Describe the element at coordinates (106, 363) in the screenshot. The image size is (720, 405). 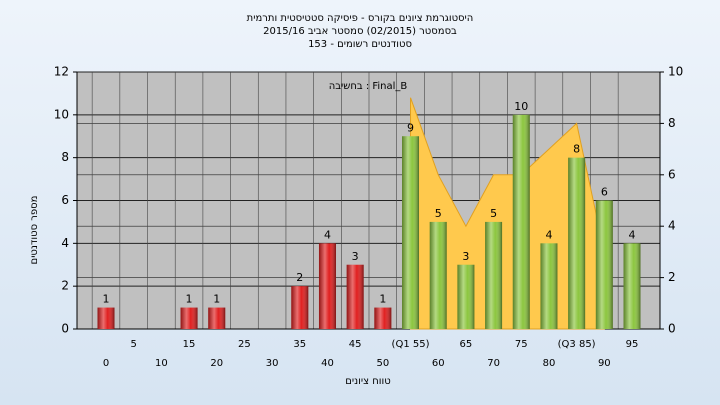
I see `x-tick-label: 0` at that location.